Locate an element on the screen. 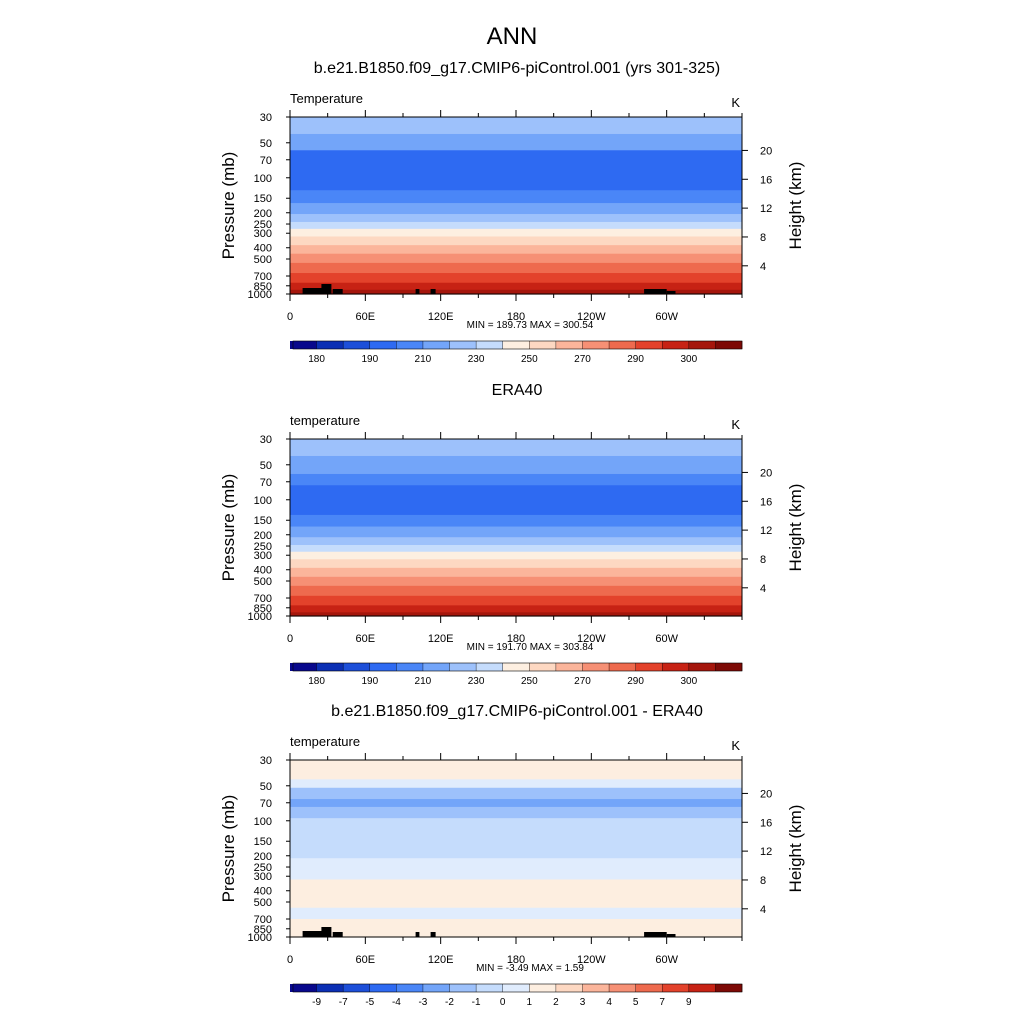 The width and height of the screenshot is (1024, 1024). colorbar-label: 7 is located at coordinates (662, 1002).